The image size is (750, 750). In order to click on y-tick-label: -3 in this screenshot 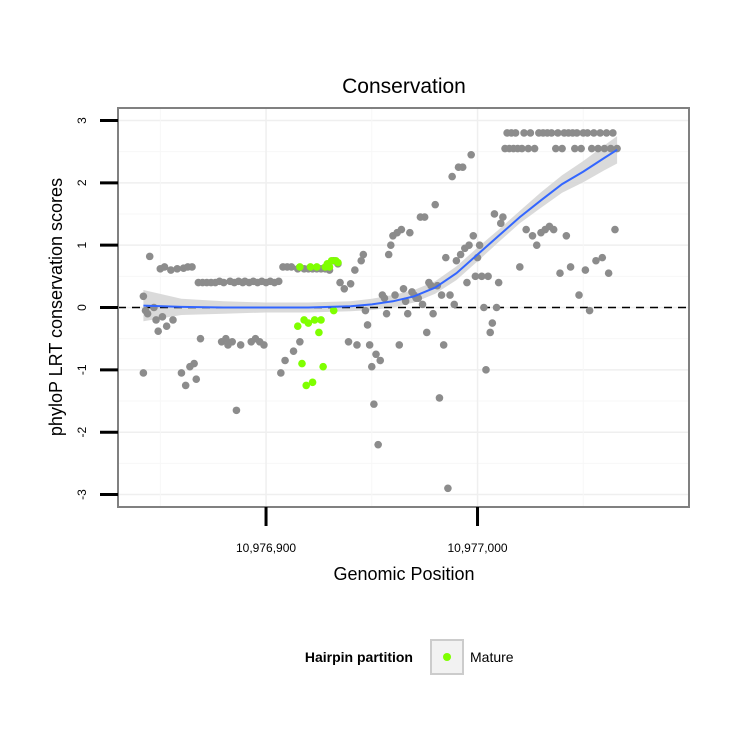, I will do `click(82, 494)`.